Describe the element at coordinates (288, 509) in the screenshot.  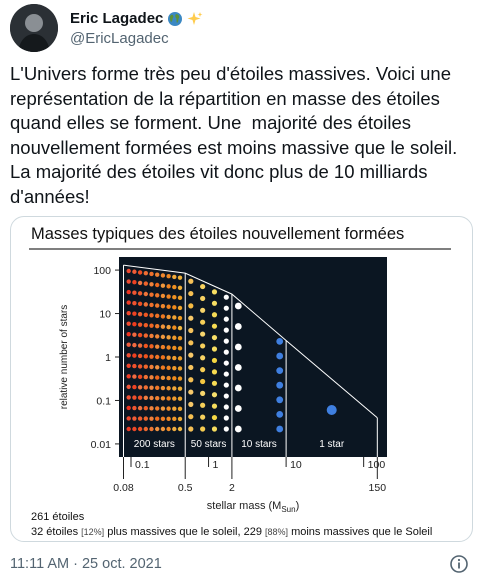
I see `x-axis-label-sub: Sun` at that location.